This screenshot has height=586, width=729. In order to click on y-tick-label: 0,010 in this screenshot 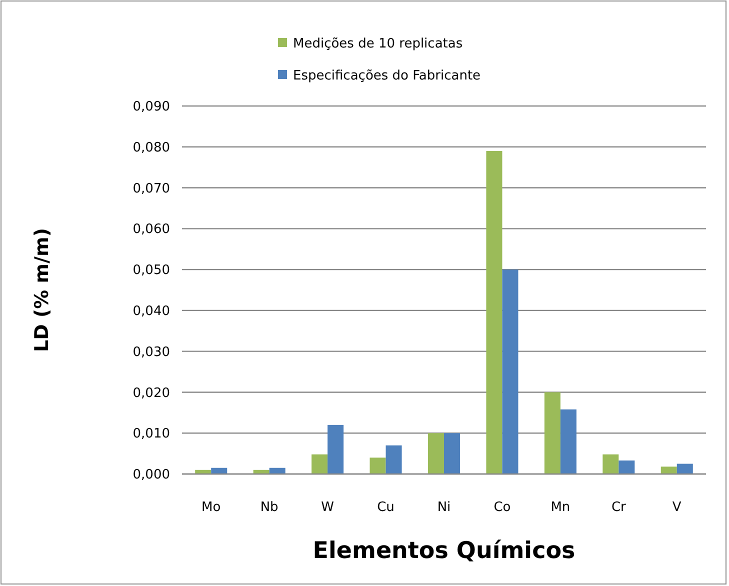, I will do `click(151, 434)`.